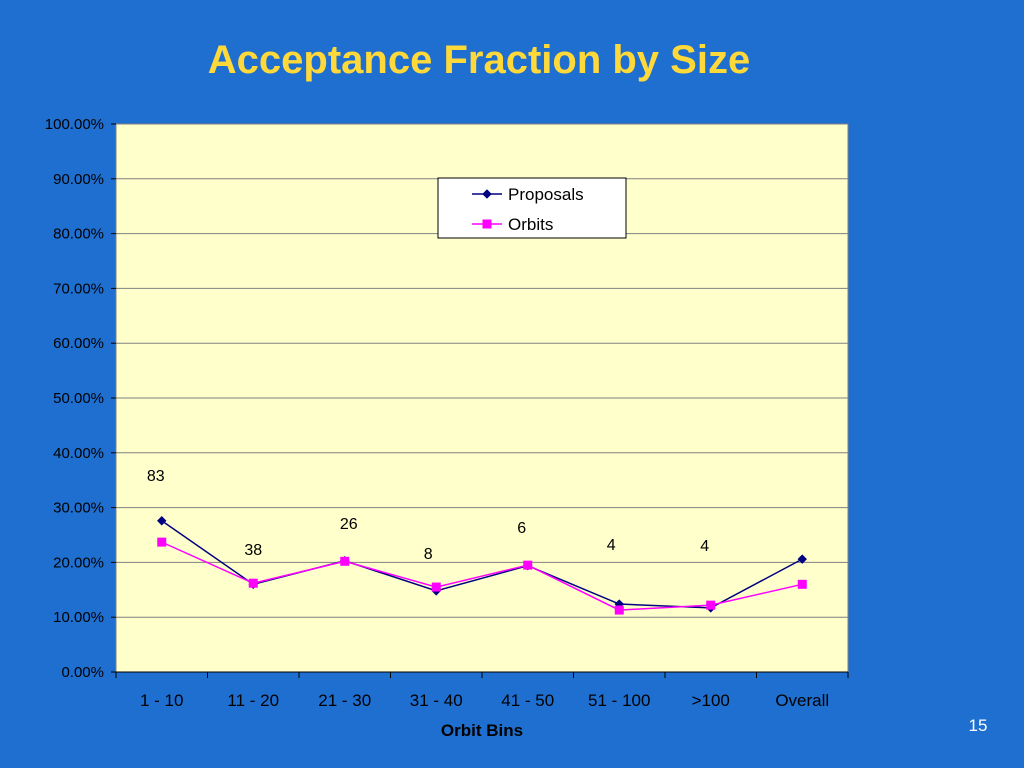  I want to click on x-tick-label: 11 - 20, so click(253, 700).